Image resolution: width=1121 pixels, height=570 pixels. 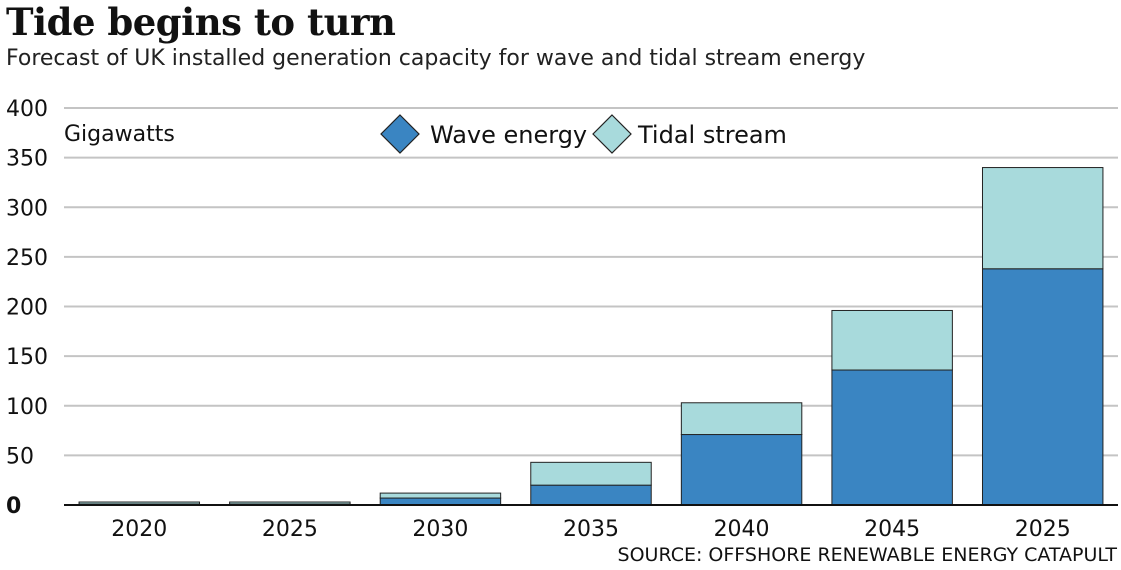 What do you see at coordinates (892, 529) in the screenshot?
I see `x-tick-label: 2045` at bounding box center [892, 529].